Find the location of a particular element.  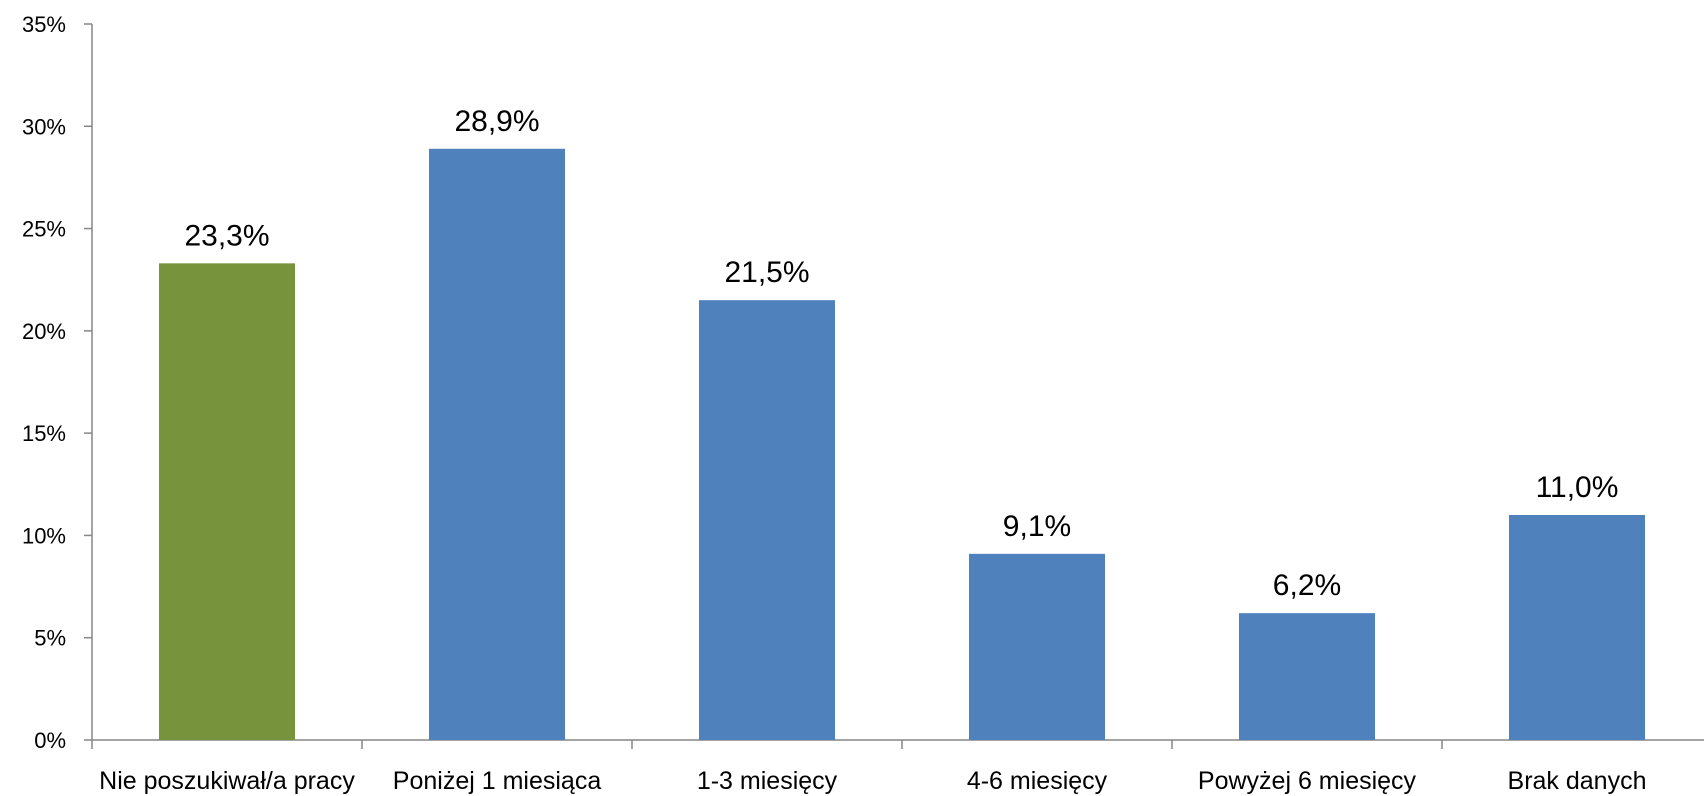

y-tick-label: 25% is located at coordinates (44, 229).